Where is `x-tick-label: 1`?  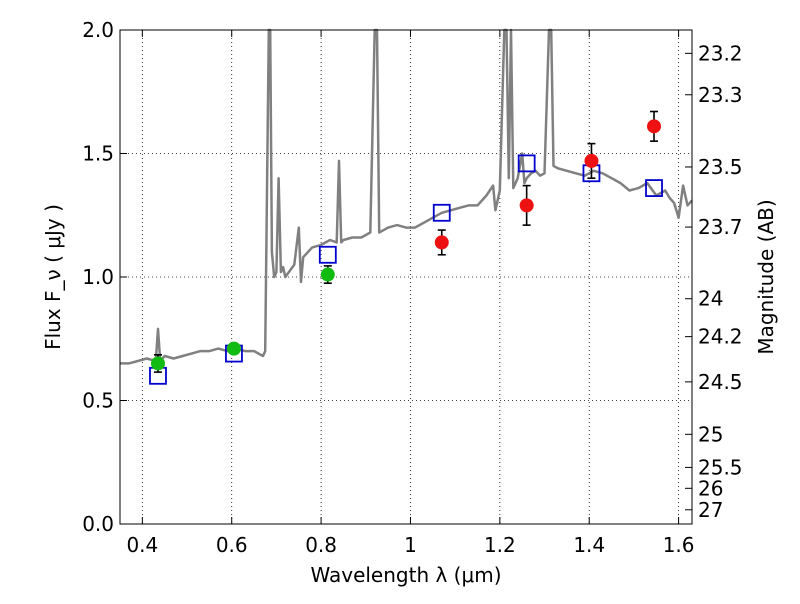 x-tick-label: 1 is located at coordinates (410, 545).